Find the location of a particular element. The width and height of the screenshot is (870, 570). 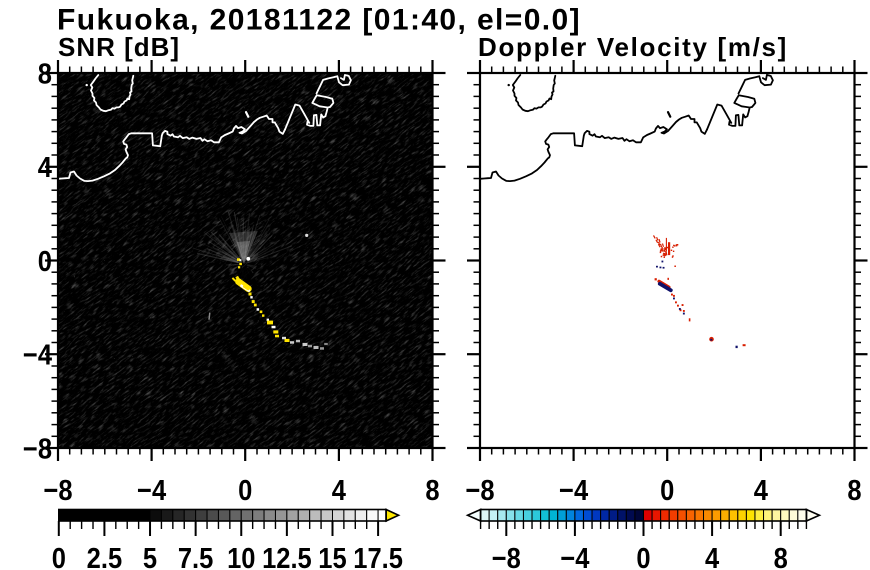

svg-text: 2.5 is located at coordinates (104, 555).